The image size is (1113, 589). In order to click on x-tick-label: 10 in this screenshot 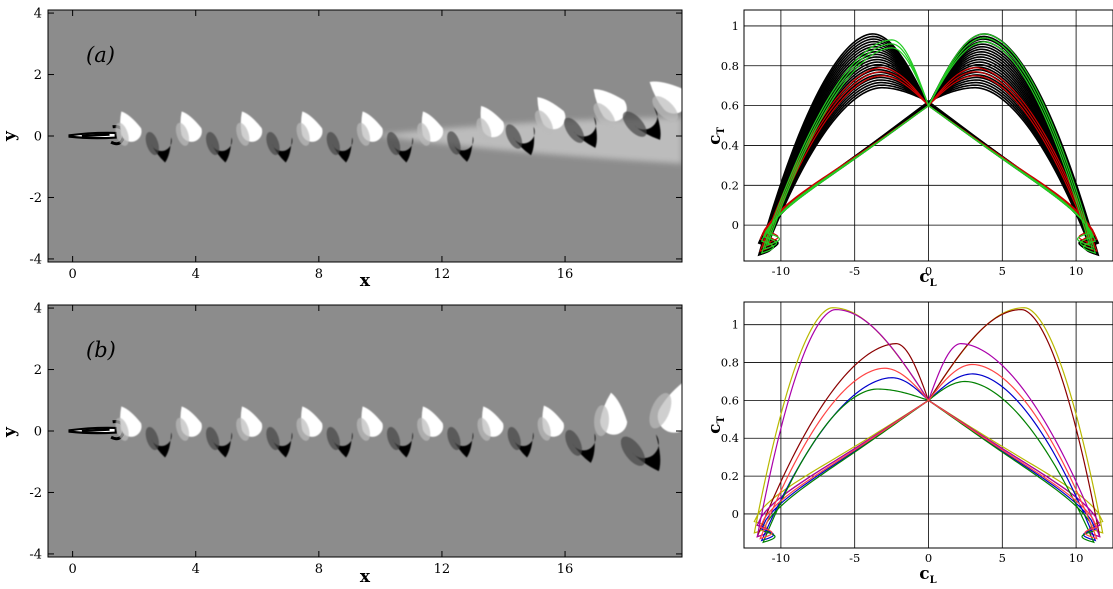, I will do `click(1076, 558)`.